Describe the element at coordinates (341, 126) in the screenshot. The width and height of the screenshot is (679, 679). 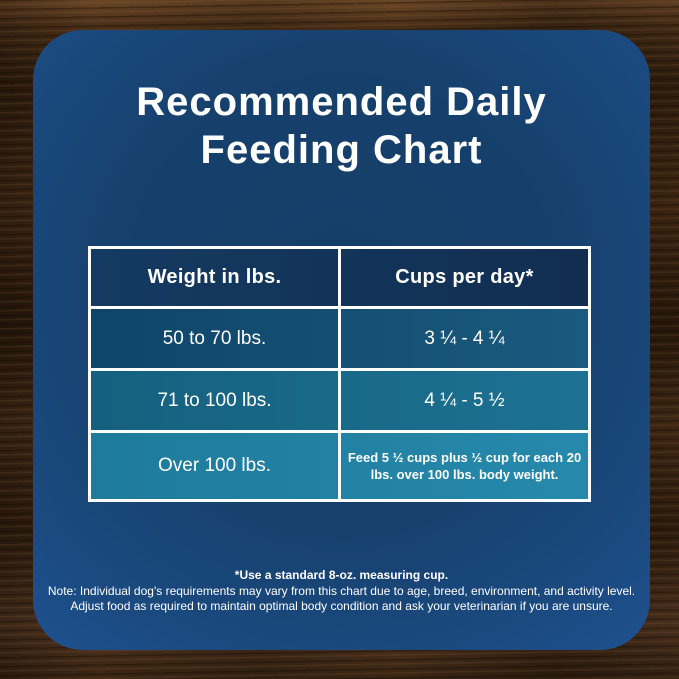
I see `page-title: Recommended Daily Feeding Chart` at that location.